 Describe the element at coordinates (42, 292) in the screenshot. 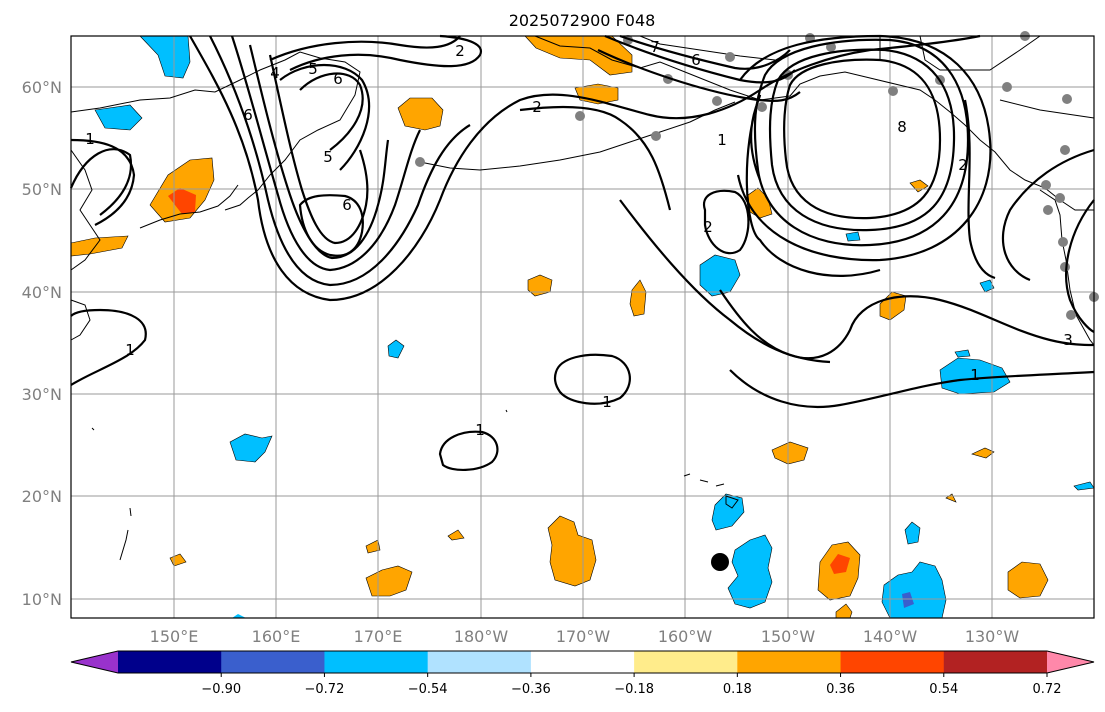

I see `lat-label: 40°N` at that location.